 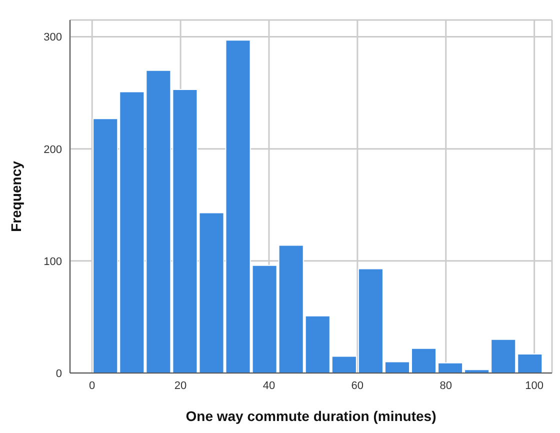 I want to click on x-tick-label: 40, so click(x=269, y=386).